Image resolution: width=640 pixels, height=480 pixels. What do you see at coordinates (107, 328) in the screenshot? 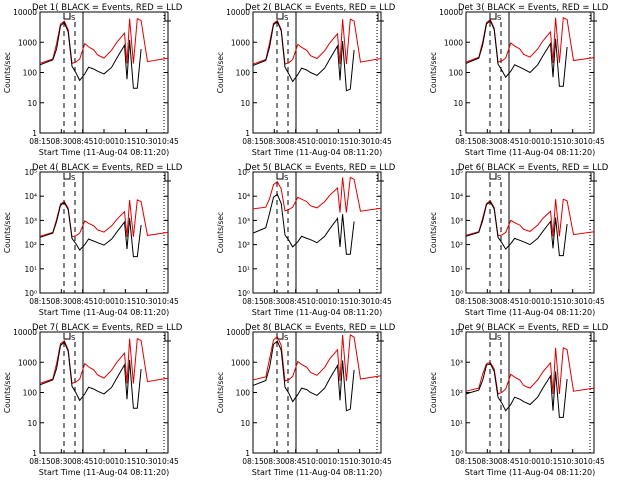
I see `panel-title: Det 7( BLACK = Events, RED = LLD` at bounding box center [107, 328].